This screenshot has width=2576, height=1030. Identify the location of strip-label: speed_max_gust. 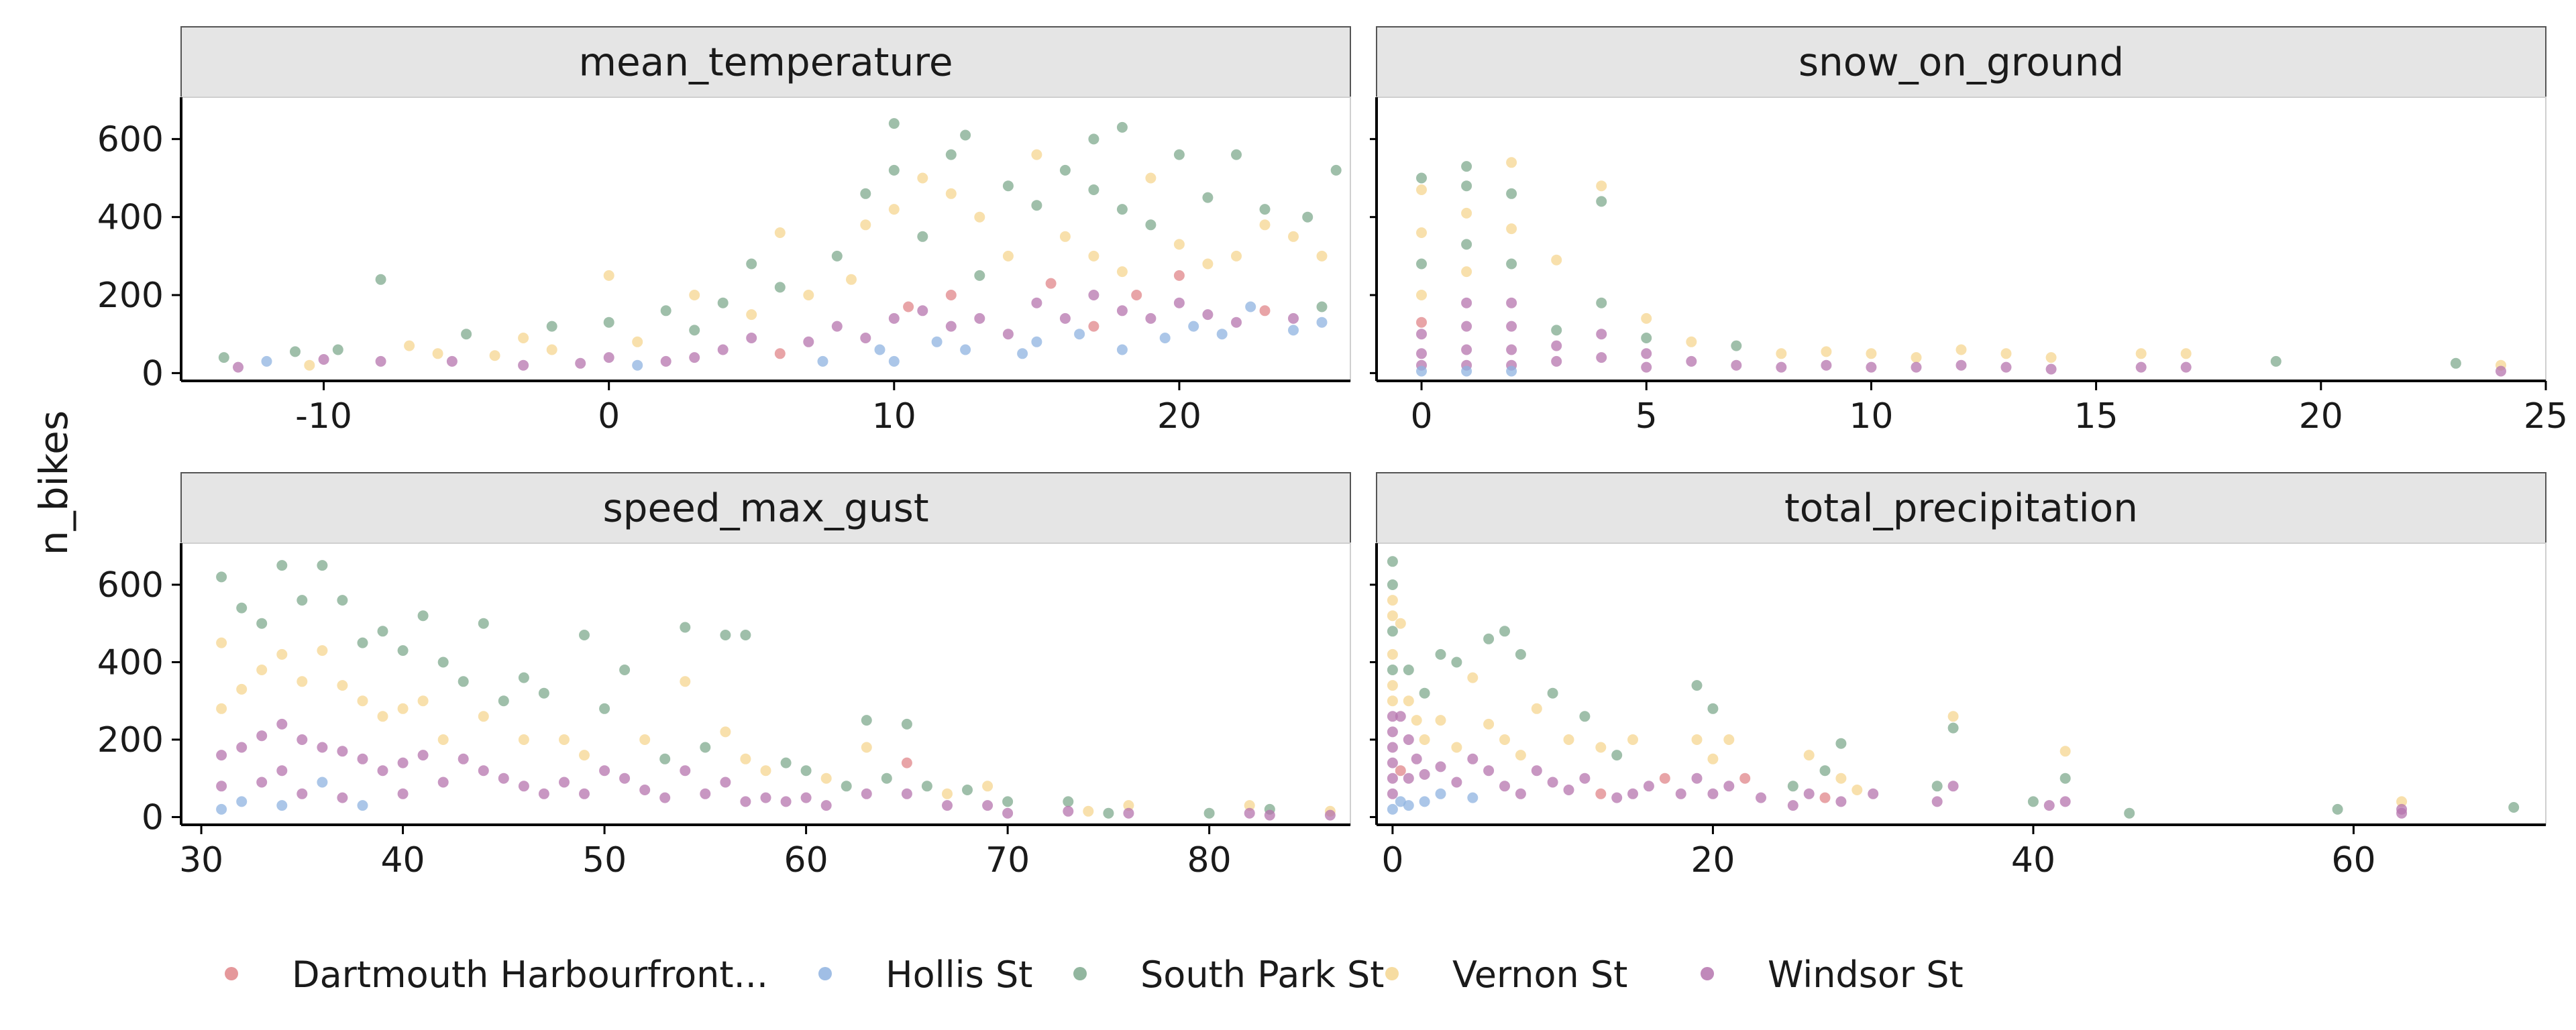
(765, 508).